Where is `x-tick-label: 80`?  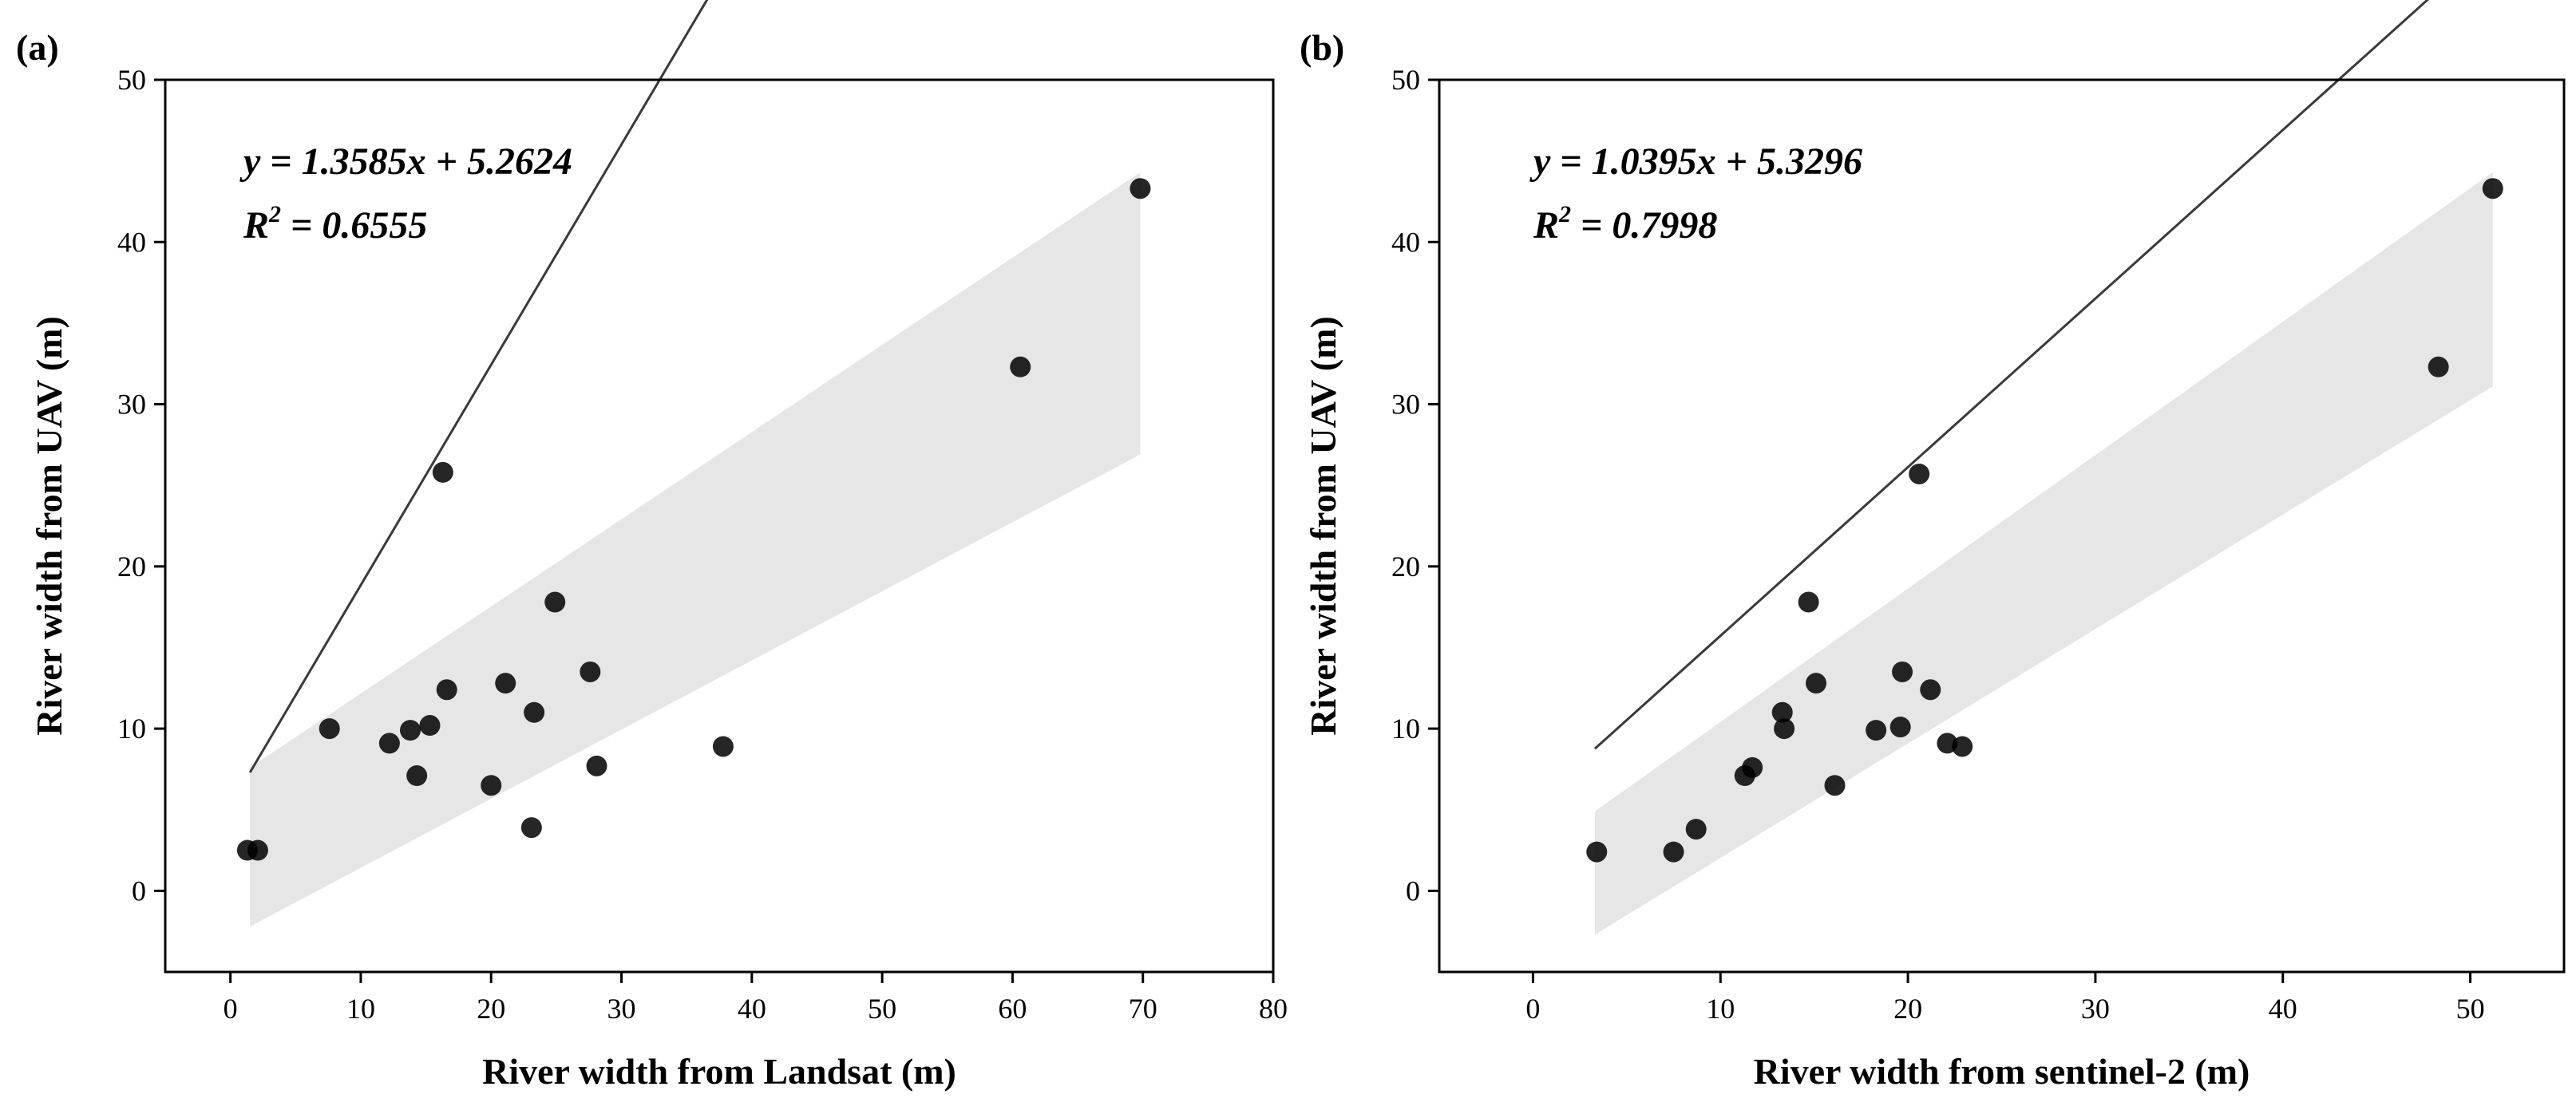 x-tick-label: 80 is located at coordinates (1273, 1009).